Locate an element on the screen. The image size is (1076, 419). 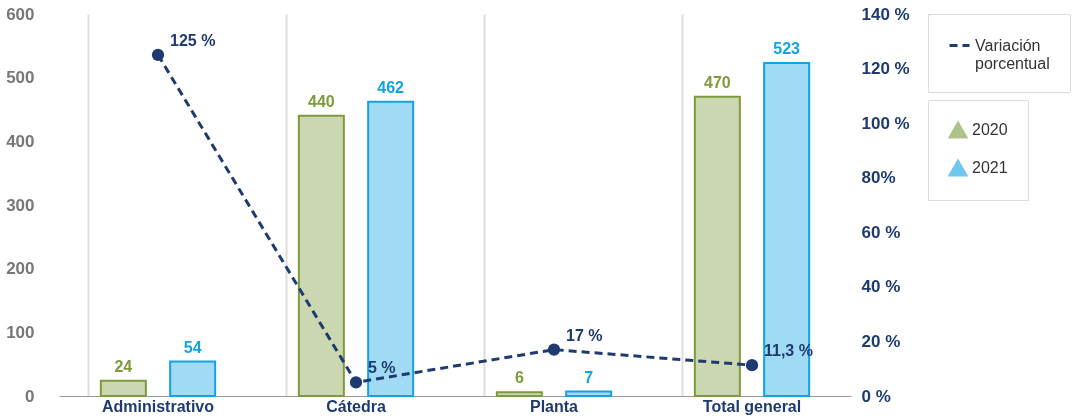
data-label: 462 is located at coordinates (391, 87).